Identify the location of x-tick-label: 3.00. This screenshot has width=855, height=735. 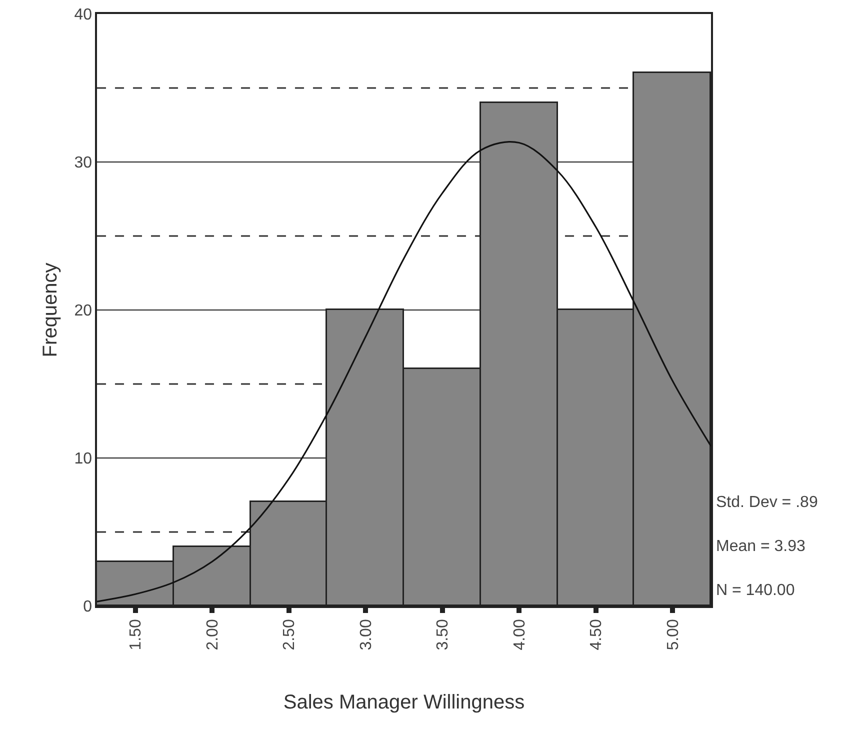
(366, 634).